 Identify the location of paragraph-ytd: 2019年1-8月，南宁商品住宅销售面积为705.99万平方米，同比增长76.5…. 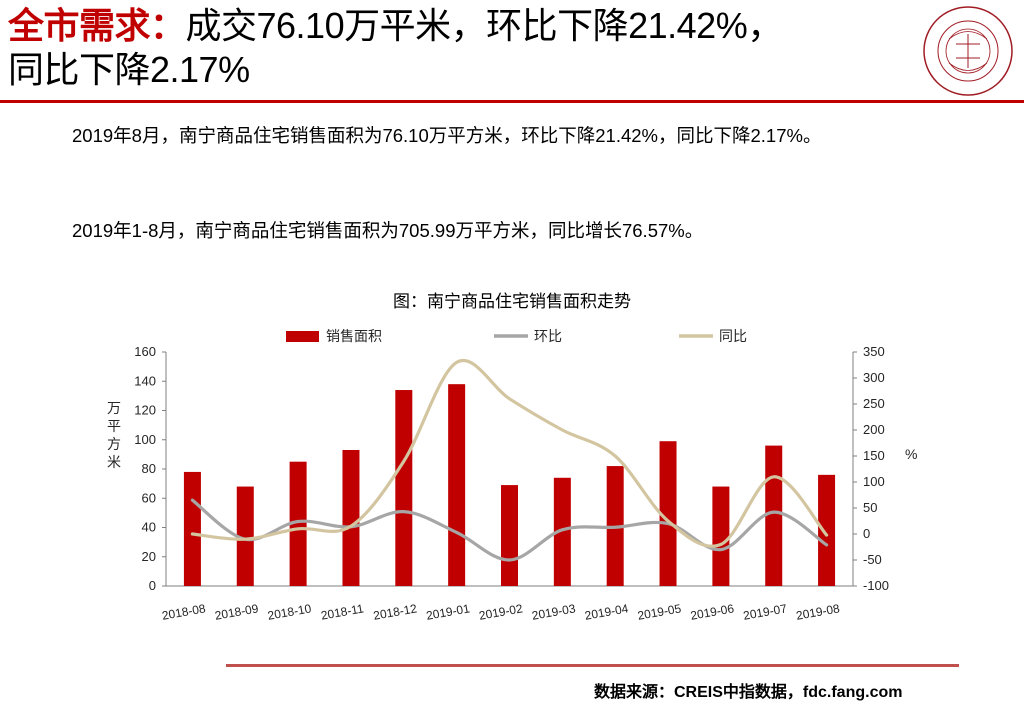
(388, 230).